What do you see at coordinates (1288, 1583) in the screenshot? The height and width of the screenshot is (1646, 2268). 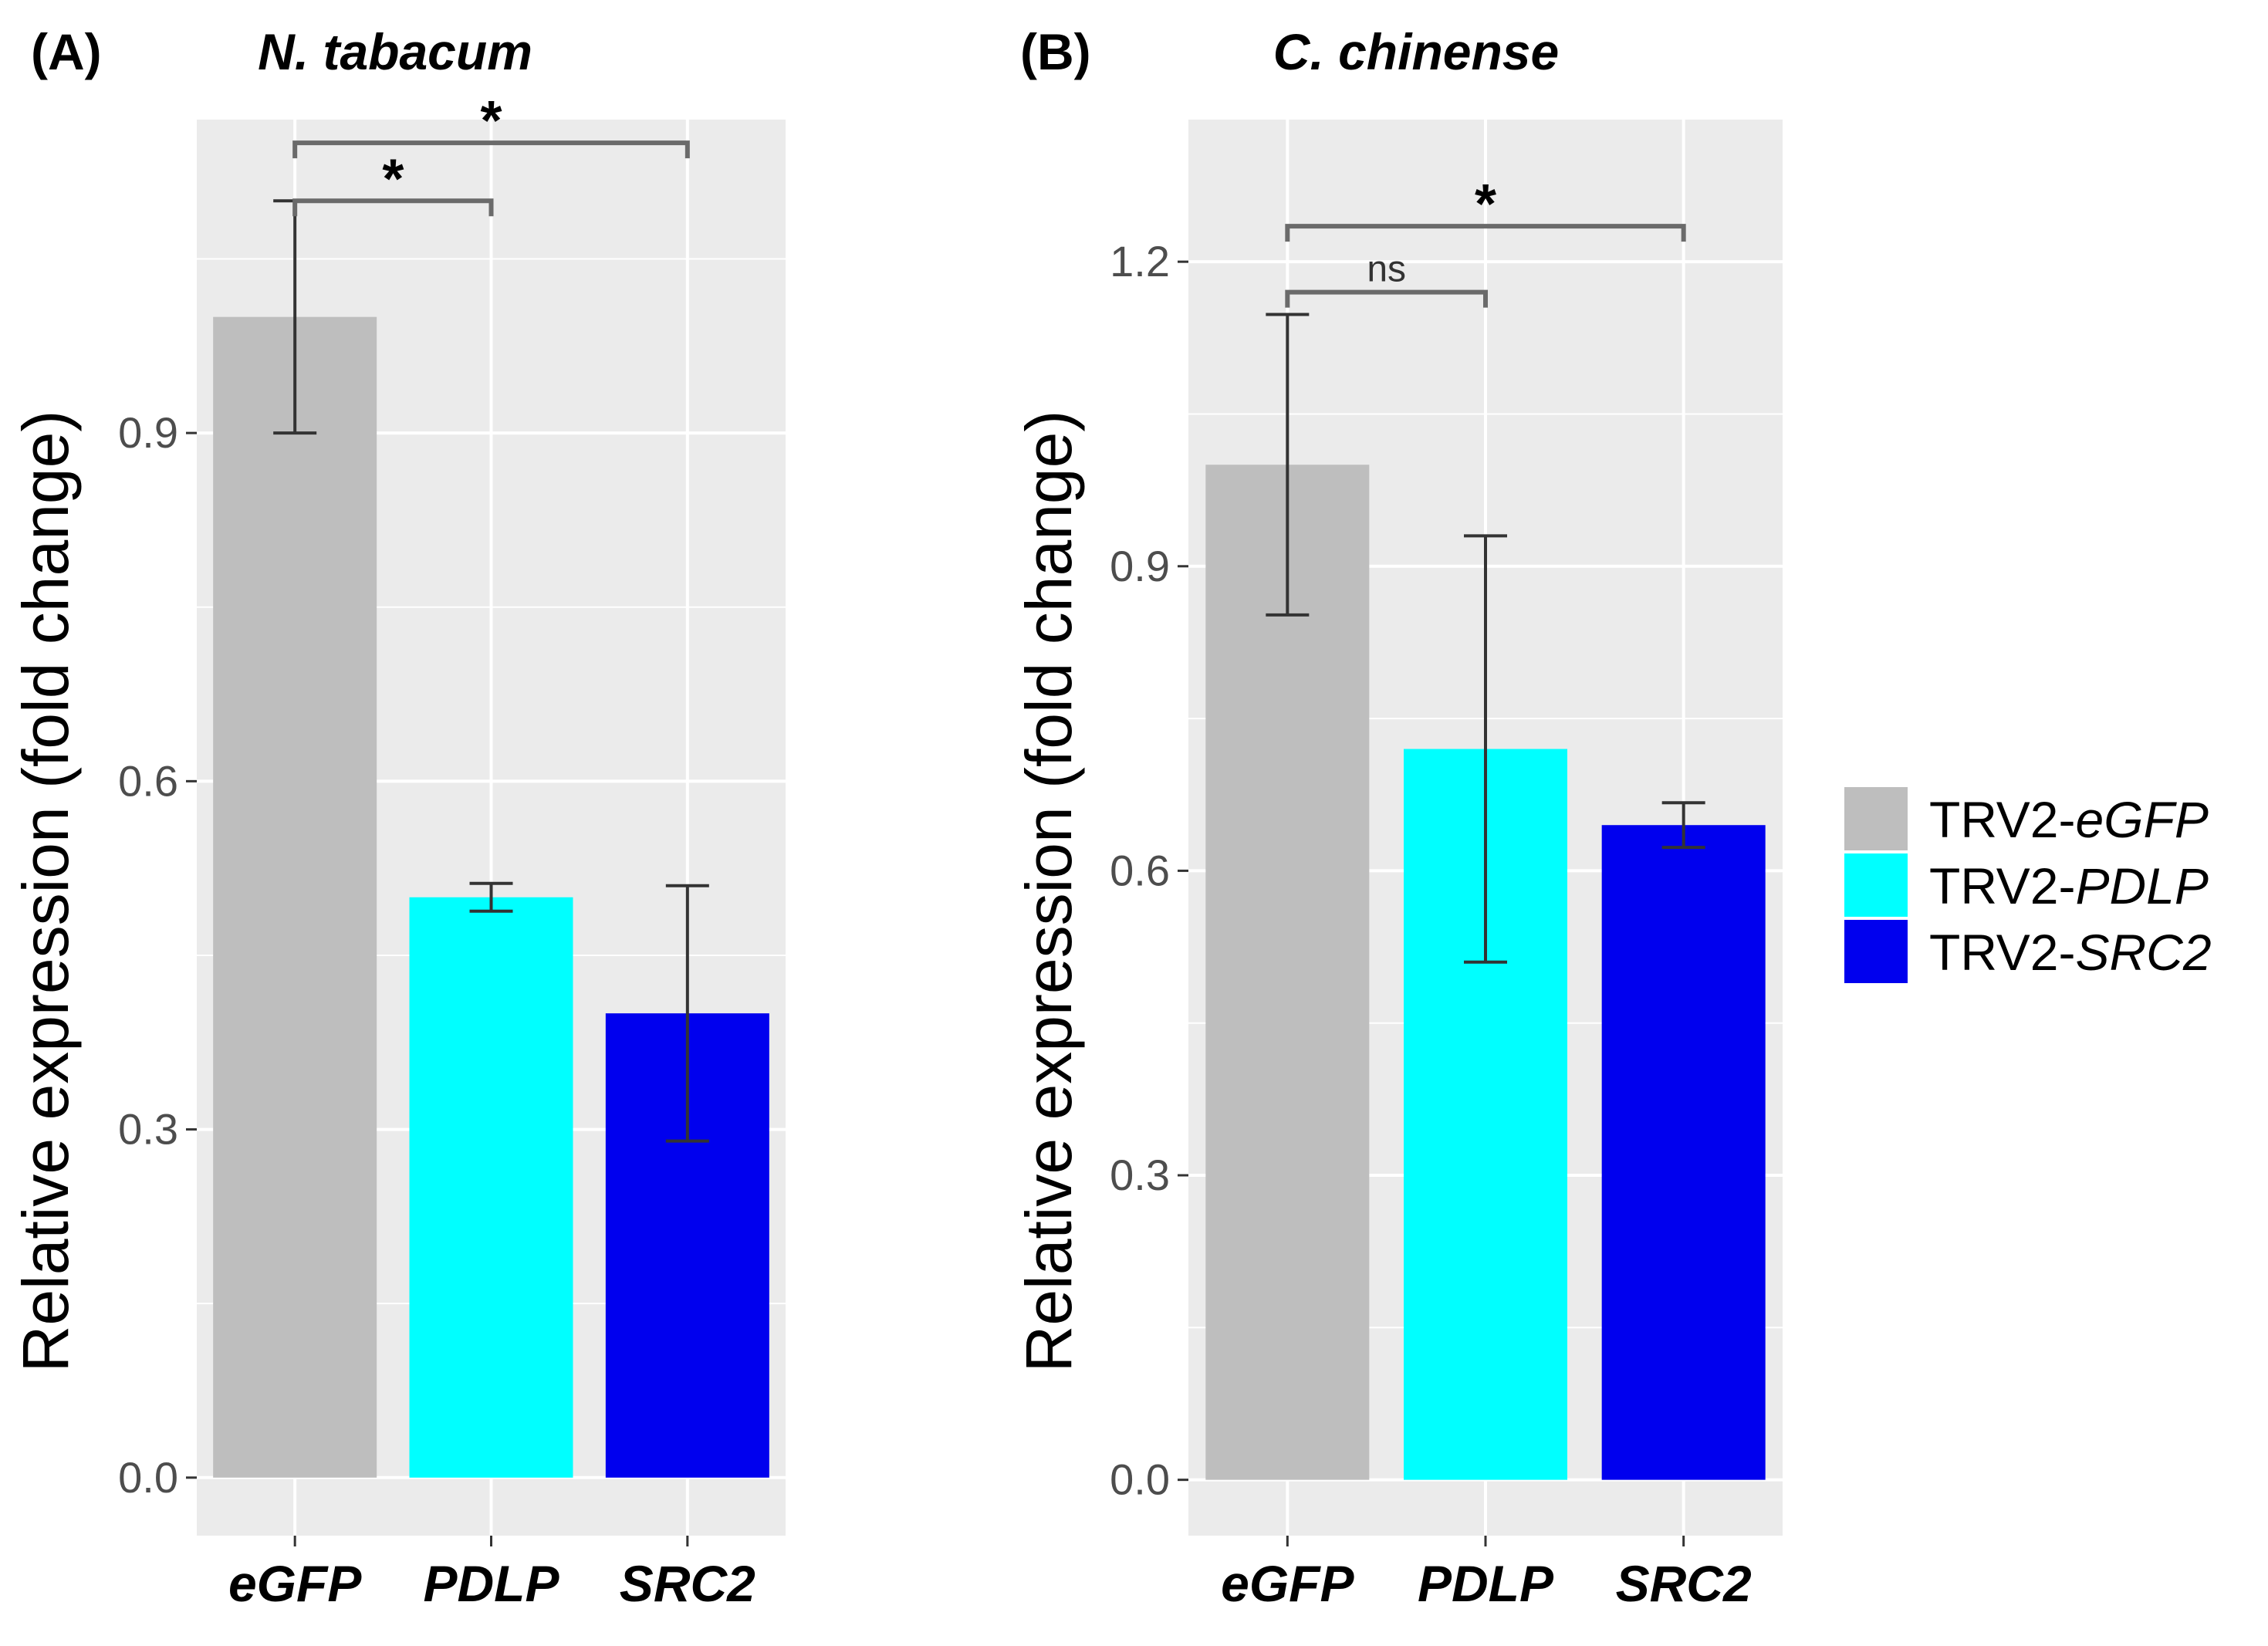 I see `panel-b-x-tick-label: eGFP` at bounding box center [1288, 1583].